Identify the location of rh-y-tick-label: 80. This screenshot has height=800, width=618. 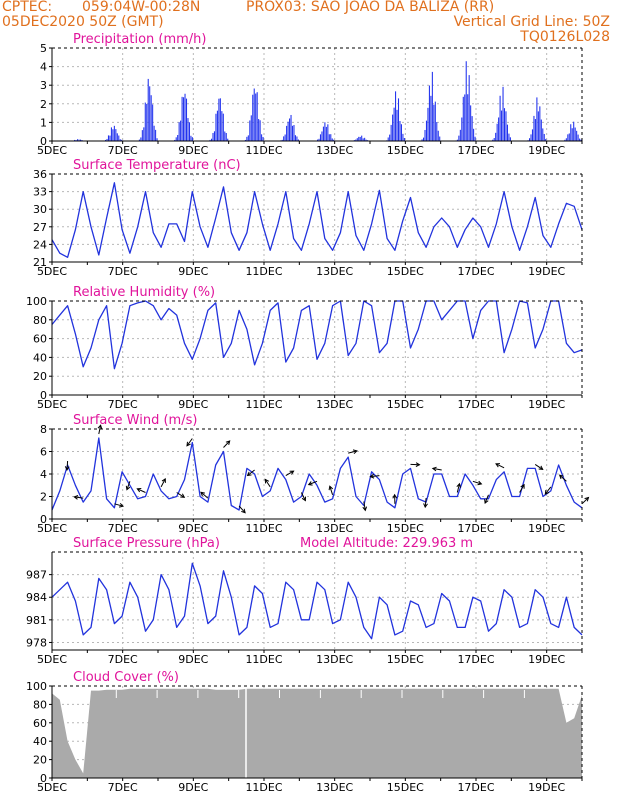
(40, 320).